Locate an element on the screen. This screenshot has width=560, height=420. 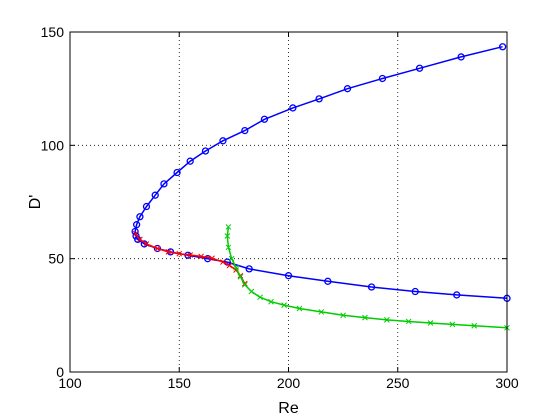
y-axis-label: D' is located at coordinates (35, 202).